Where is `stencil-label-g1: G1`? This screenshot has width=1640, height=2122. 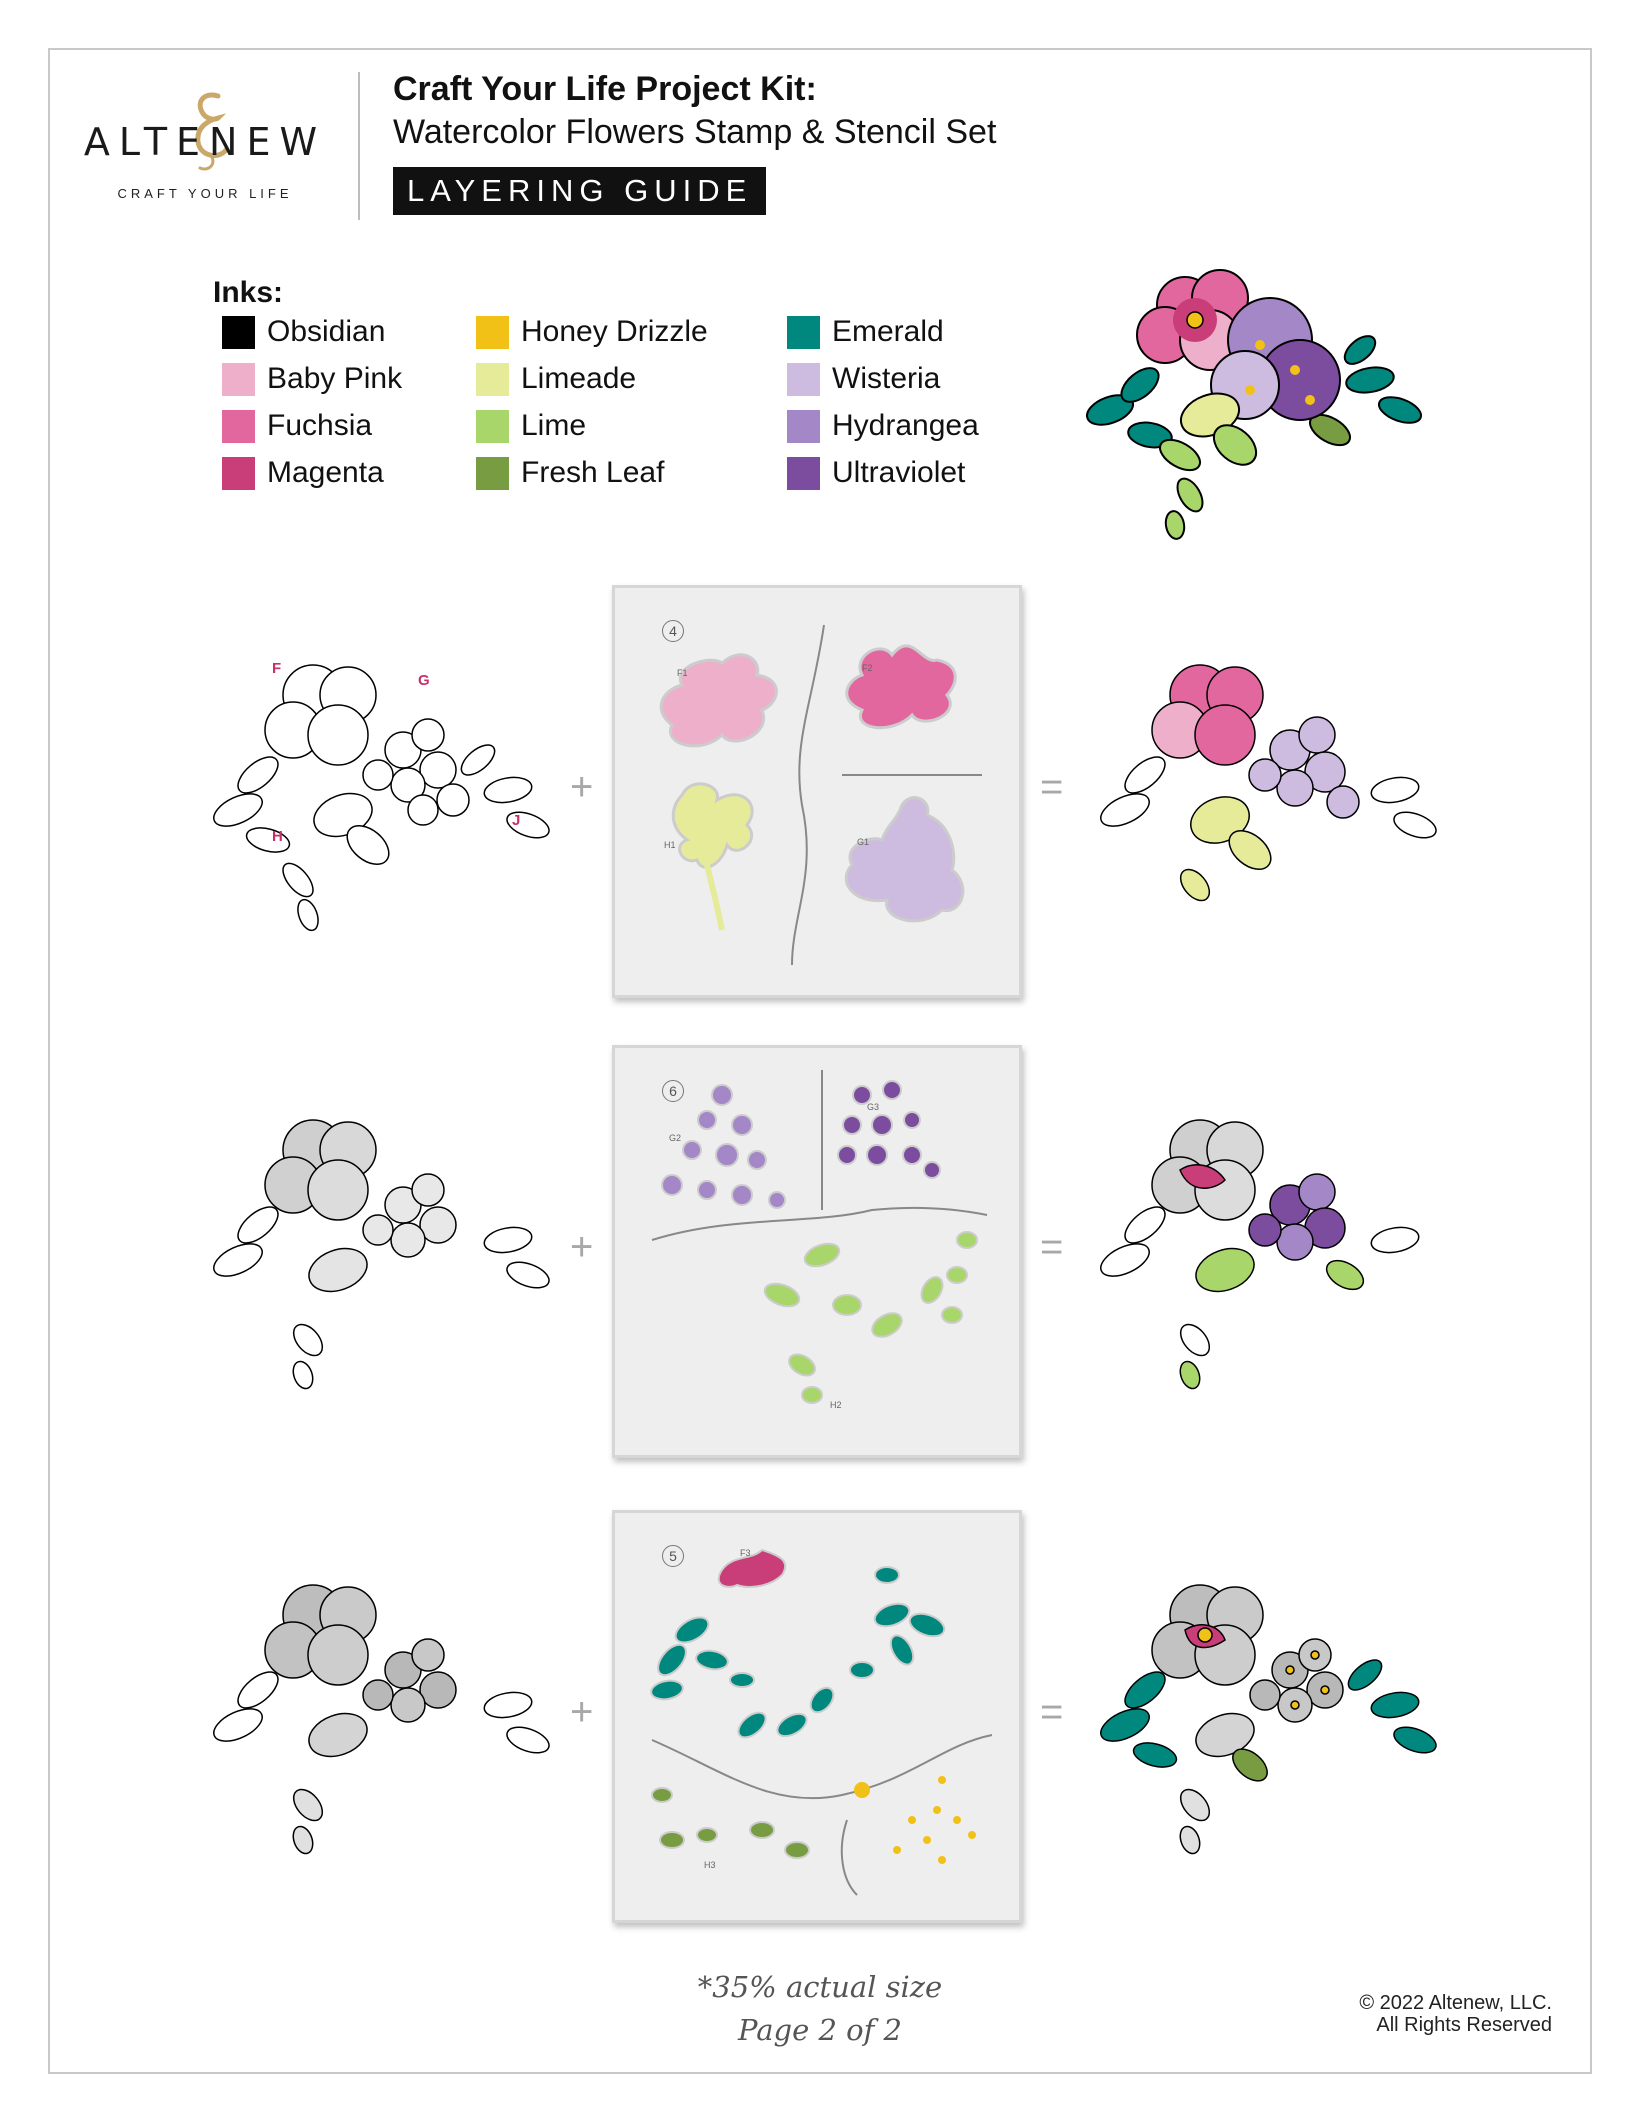 stencil-label-g1: G1 is located at coordinates (863, 842).